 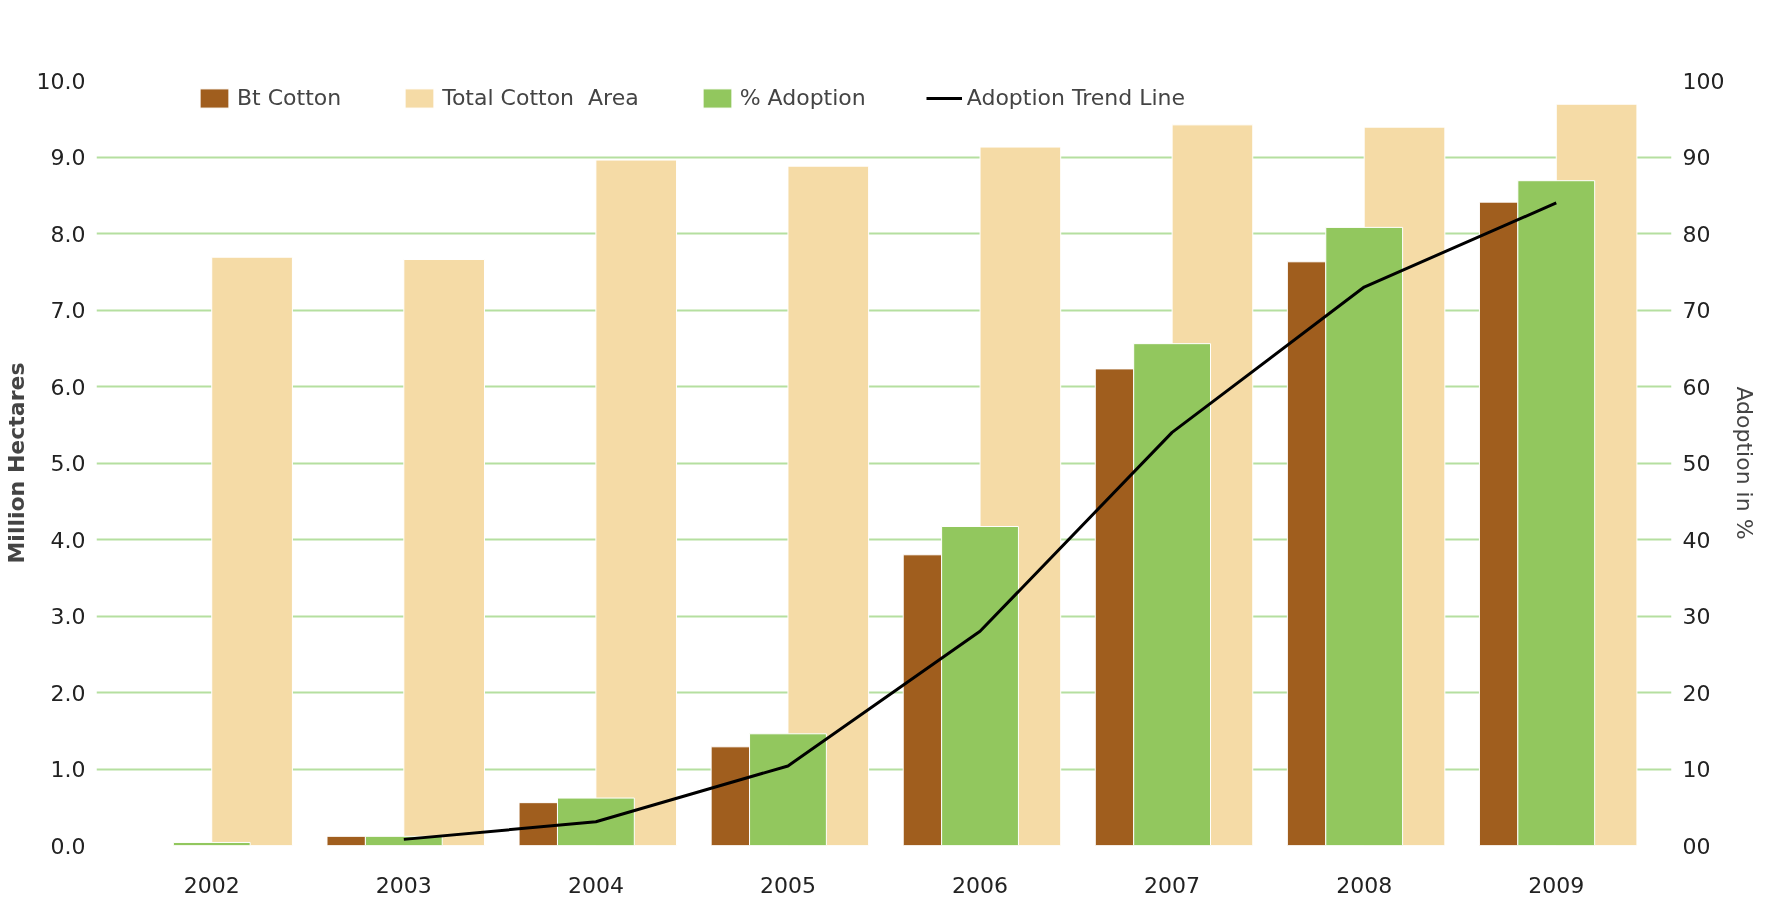 I want to click on x-tick-label: 2002, so click(x=211, y=885).